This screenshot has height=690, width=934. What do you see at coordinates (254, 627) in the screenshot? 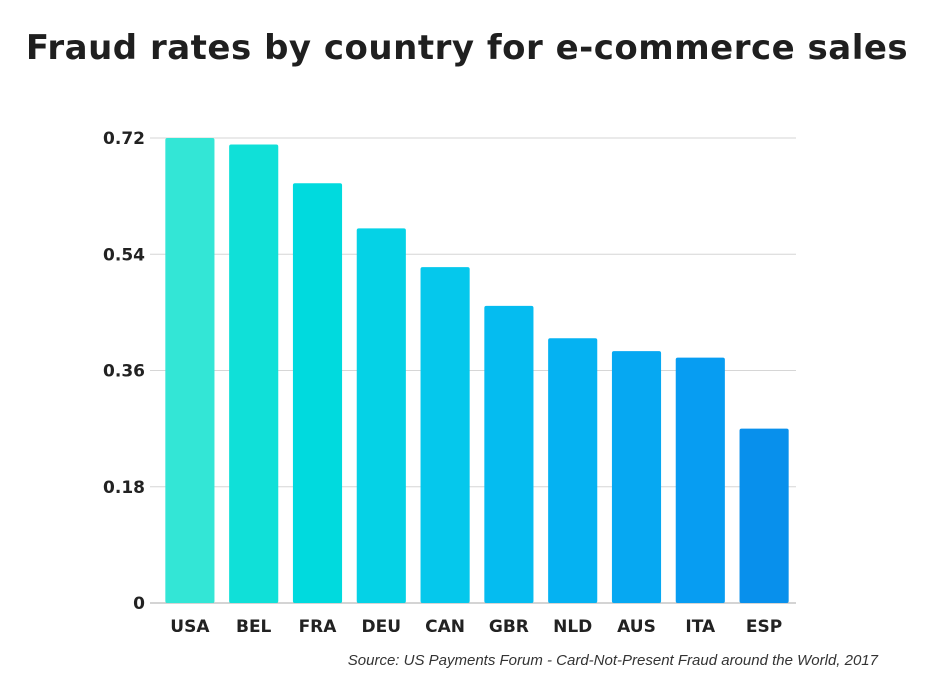
I see `x-tick-label: BEL` at bounding box center [254, 627].